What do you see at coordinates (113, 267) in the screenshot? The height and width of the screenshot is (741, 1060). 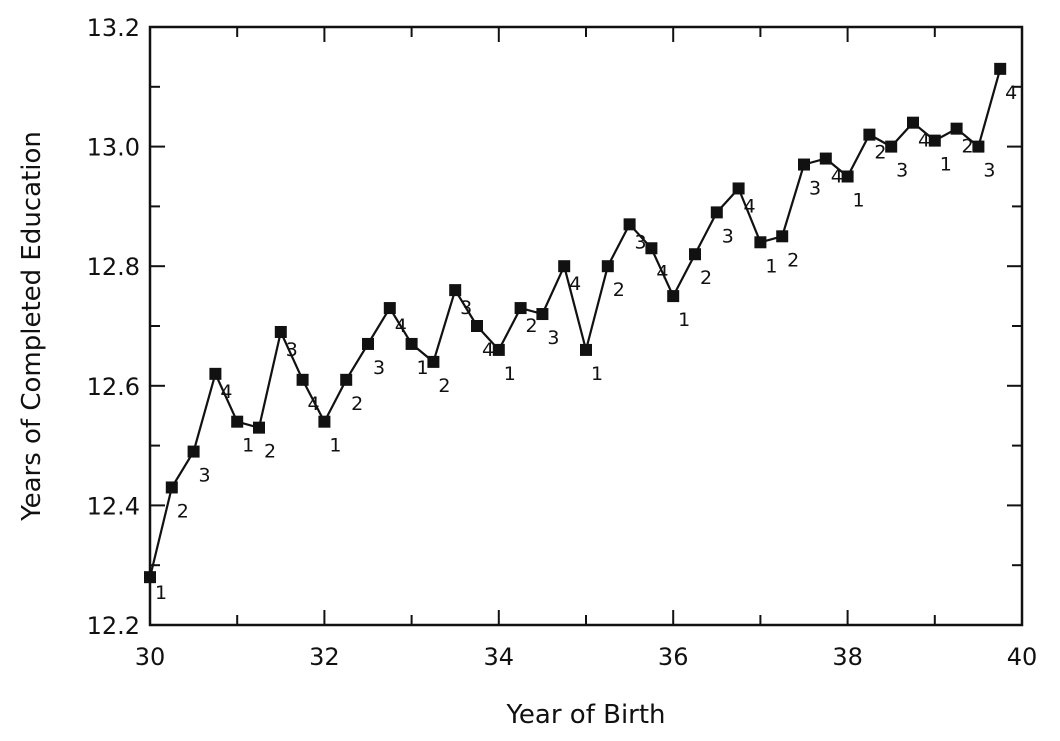 I see `y-tick-label: 12.8` at bounding box center [113, 267].